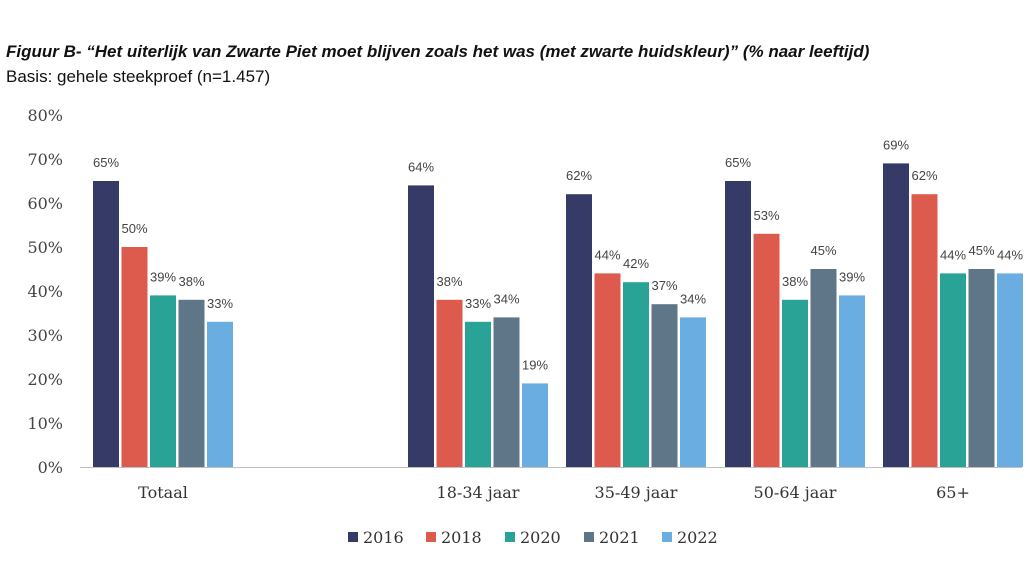 Image resolution: width=1030 pixels, height=580 pixels. What do you see at coordinates (535, 364) in the screenshot?
I see `data-label: 19%` at bounding box center [535, 364].